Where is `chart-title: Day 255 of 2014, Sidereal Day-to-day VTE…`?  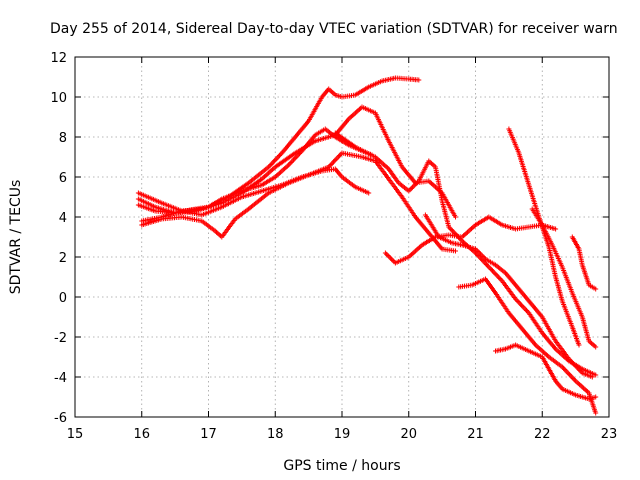 chart-title: Day 255 of 2014, Sidereal Day-to-day VTE… is located at coordinates (334, 29).